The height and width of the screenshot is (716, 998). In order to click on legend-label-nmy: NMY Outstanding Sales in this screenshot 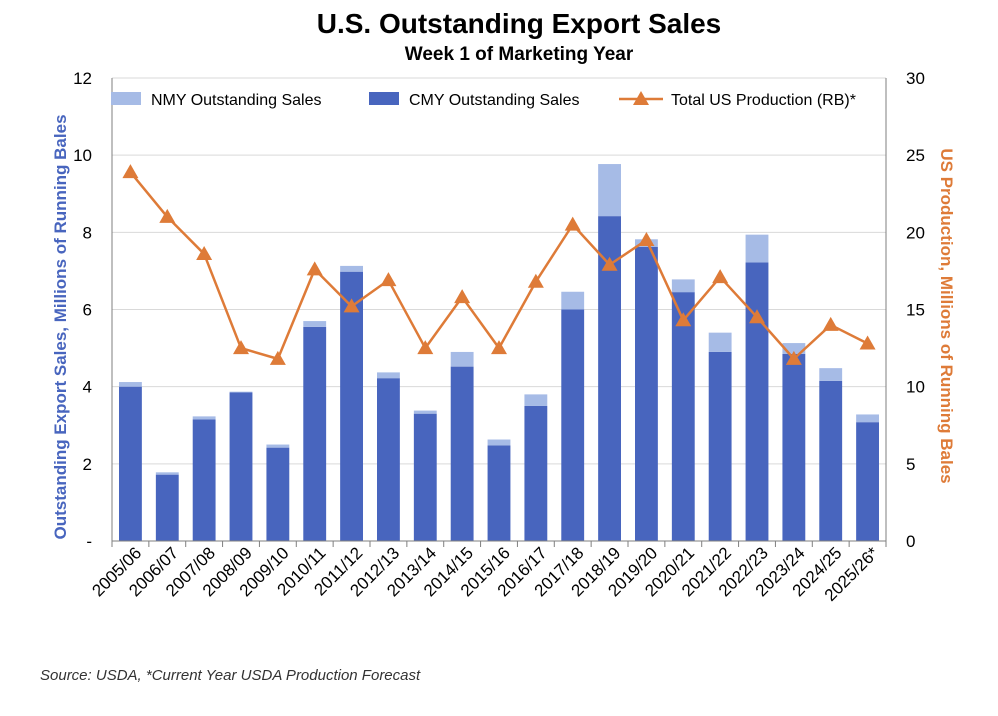, I will do `click(236, 100)`.